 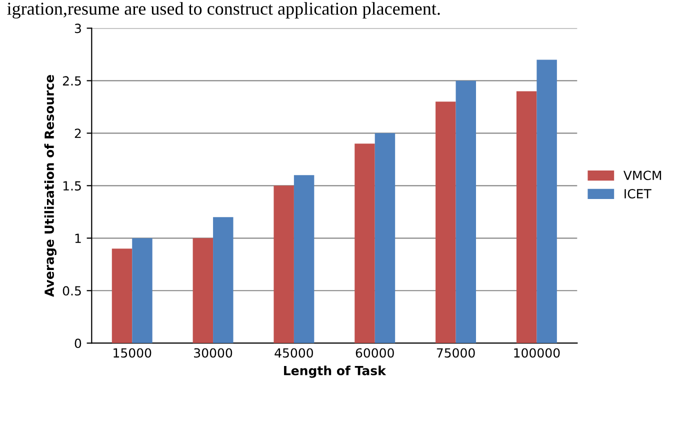 I want to click on y-tick-label: 0, so click(x=78, y=343).